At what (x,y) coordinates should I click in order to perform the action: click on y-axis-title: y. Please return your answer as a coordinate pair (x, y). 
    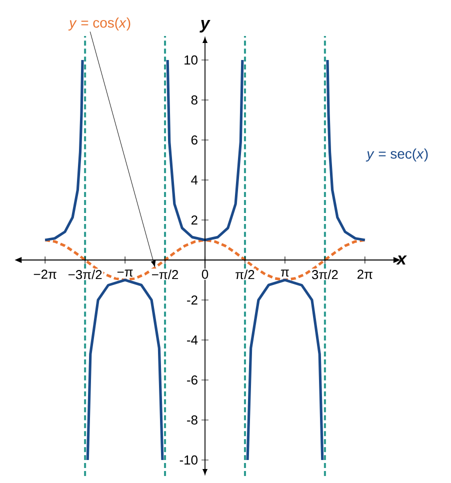
    Looking at the image, I should click on (205, 26).